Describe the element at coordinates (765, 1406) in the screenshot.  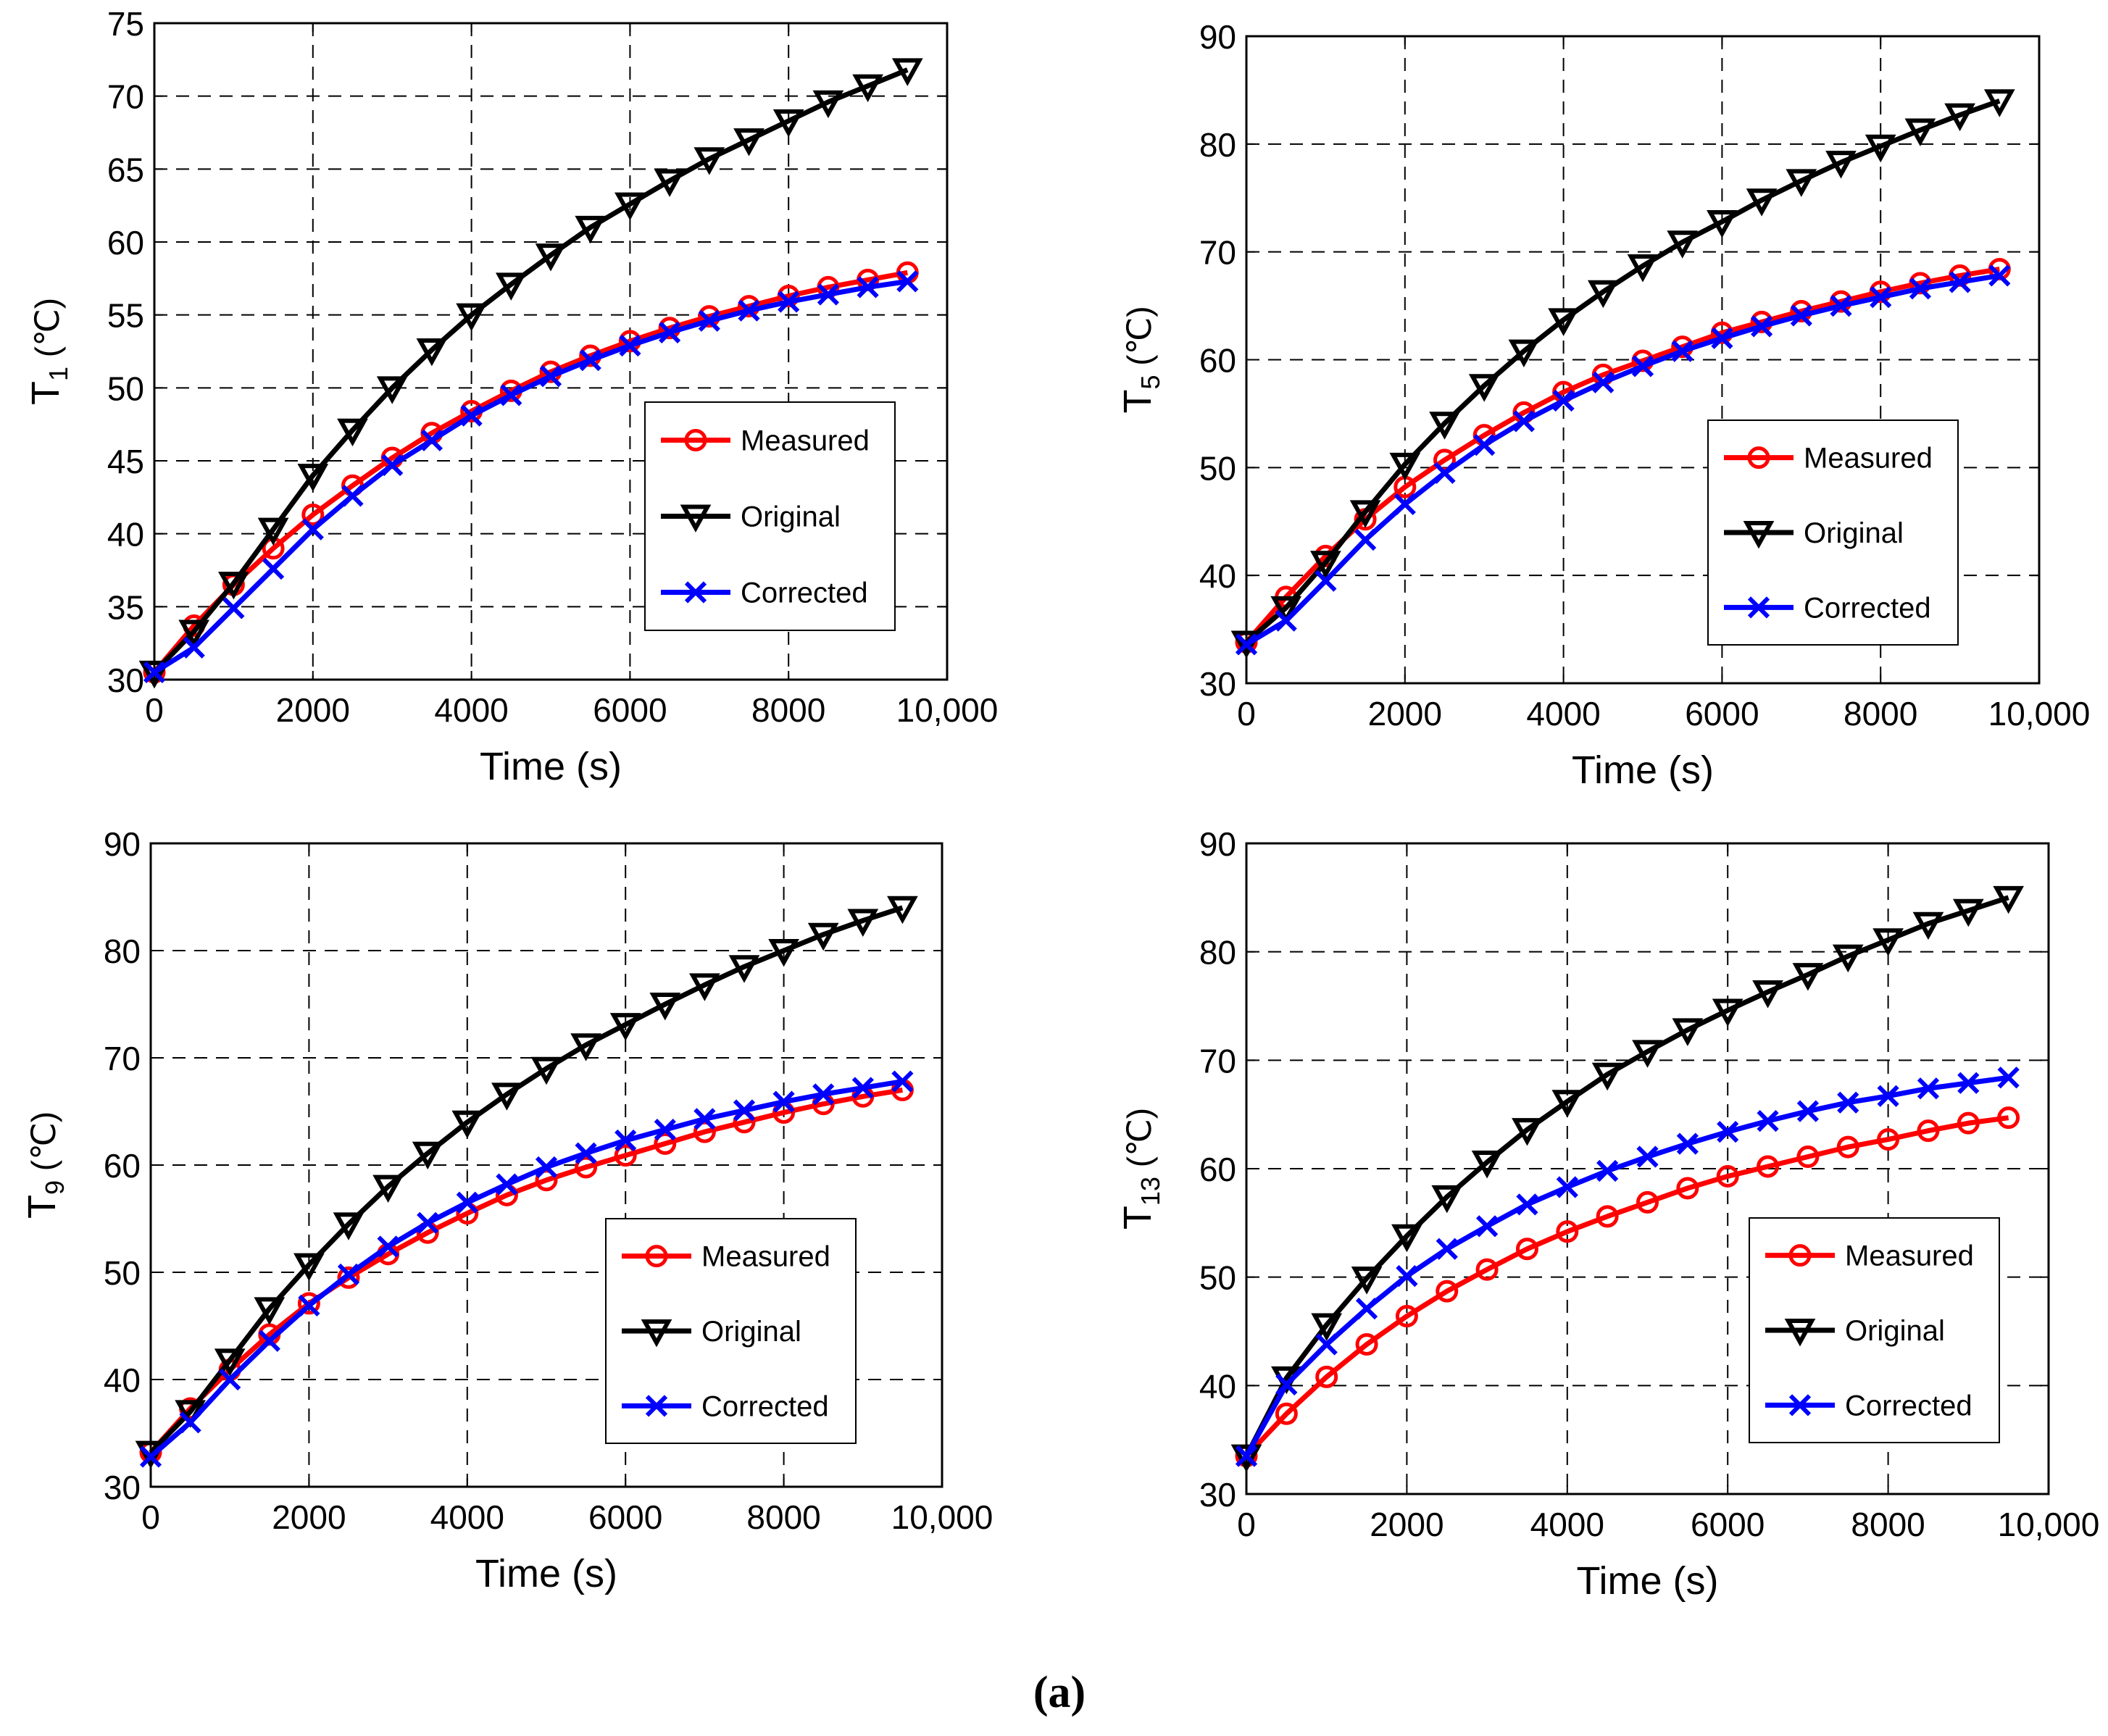
I see `legend-label: Corrected` at that location.